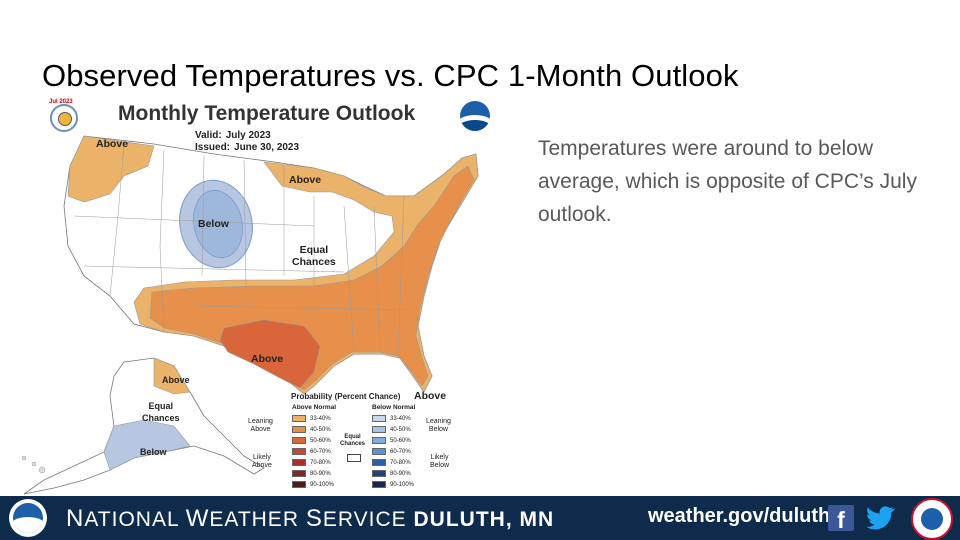 This screenshot has height=540, width=960. I want to click on legend-above-bin: 40-50%, so click(311, 429).